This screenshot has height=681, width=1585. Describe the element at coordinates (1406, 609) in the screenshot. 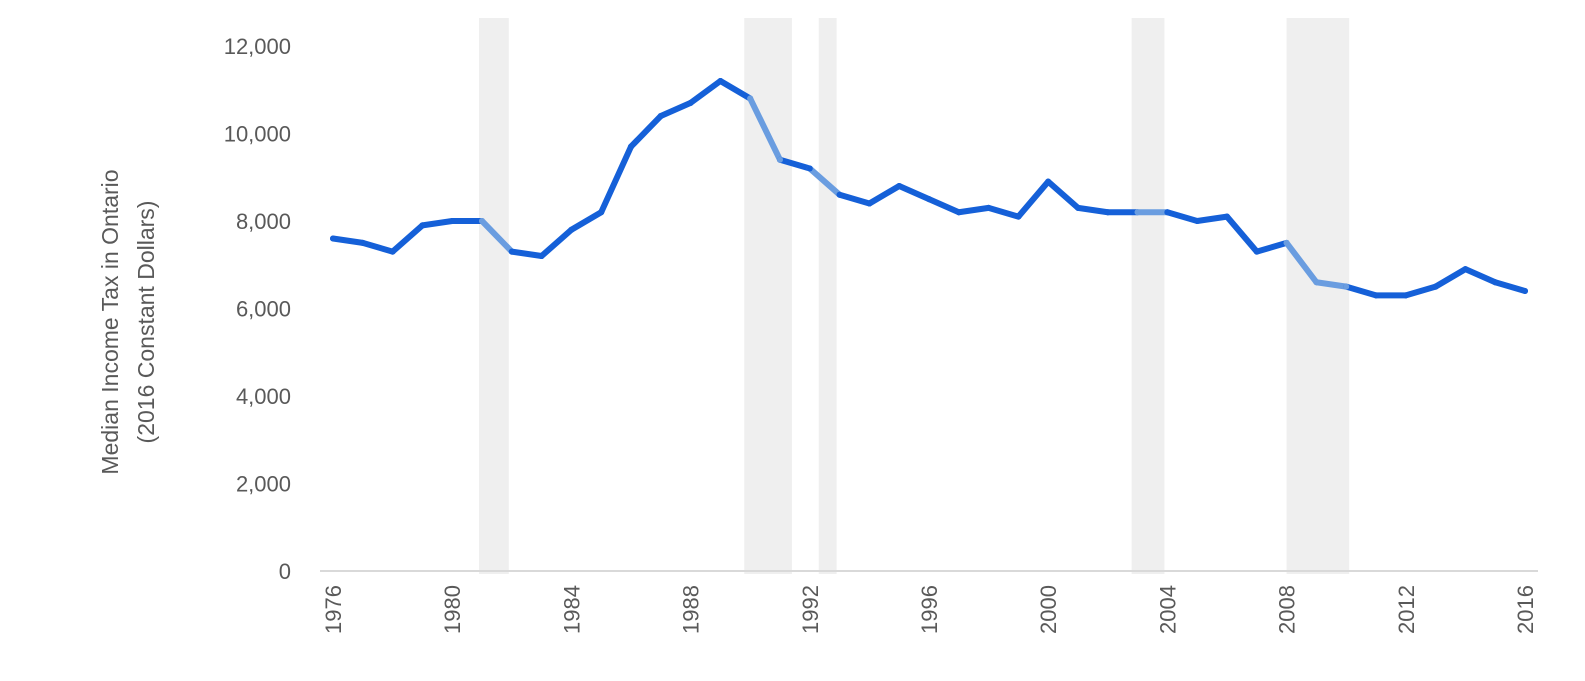

I see `x-tick-label: 2012` at that location.